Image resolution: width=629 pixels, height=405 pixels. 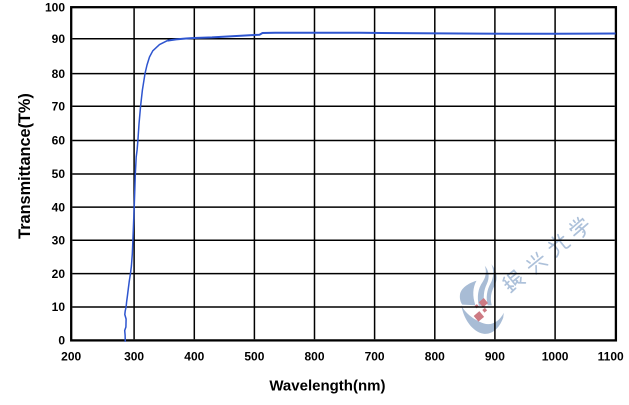 I want to click on svg-text: 100, so click(x=55, y=7).